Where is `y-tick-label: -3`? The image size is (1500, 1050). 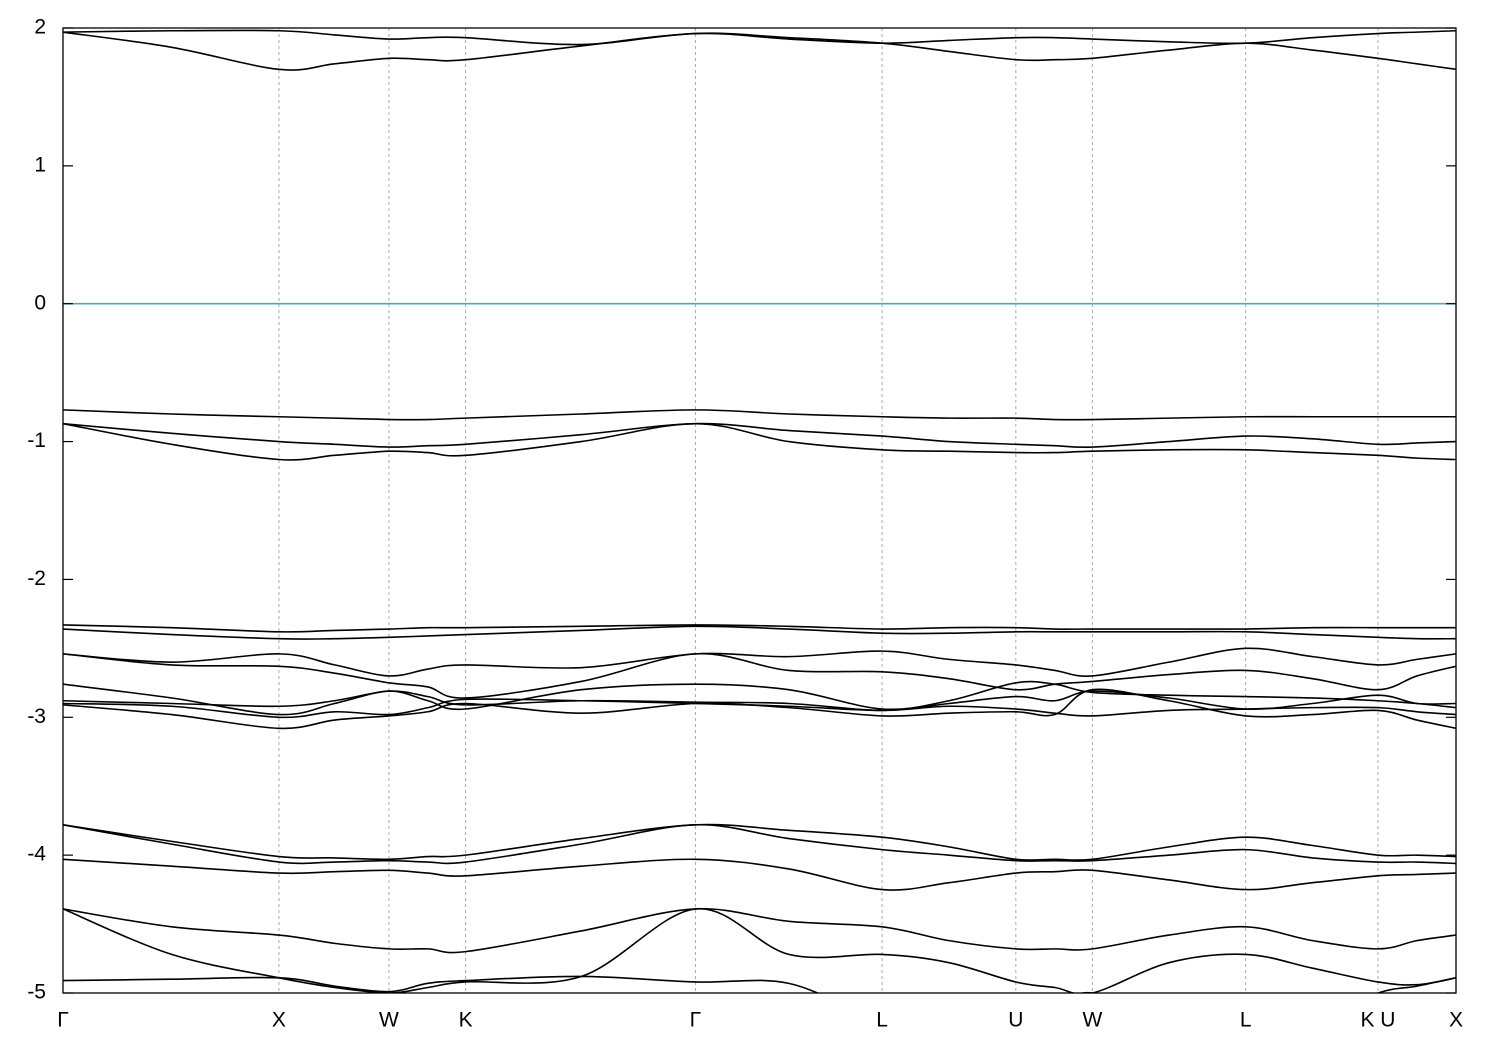 y-tick-label: -3 is located at coordinates (36, 716).